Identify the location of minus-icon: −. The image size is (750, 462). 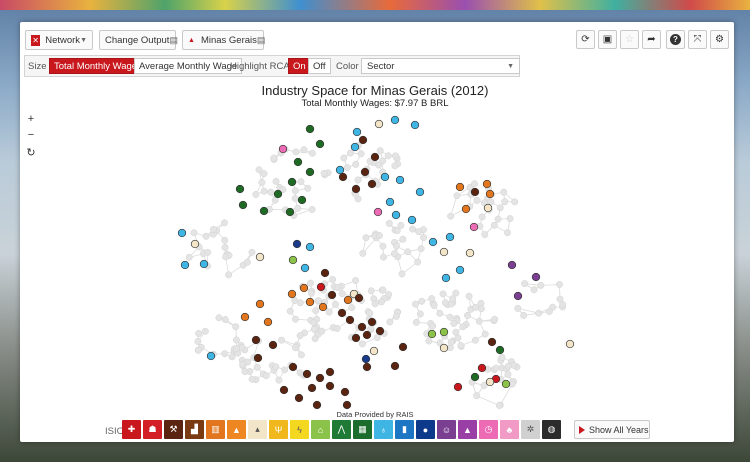
(31, 135).